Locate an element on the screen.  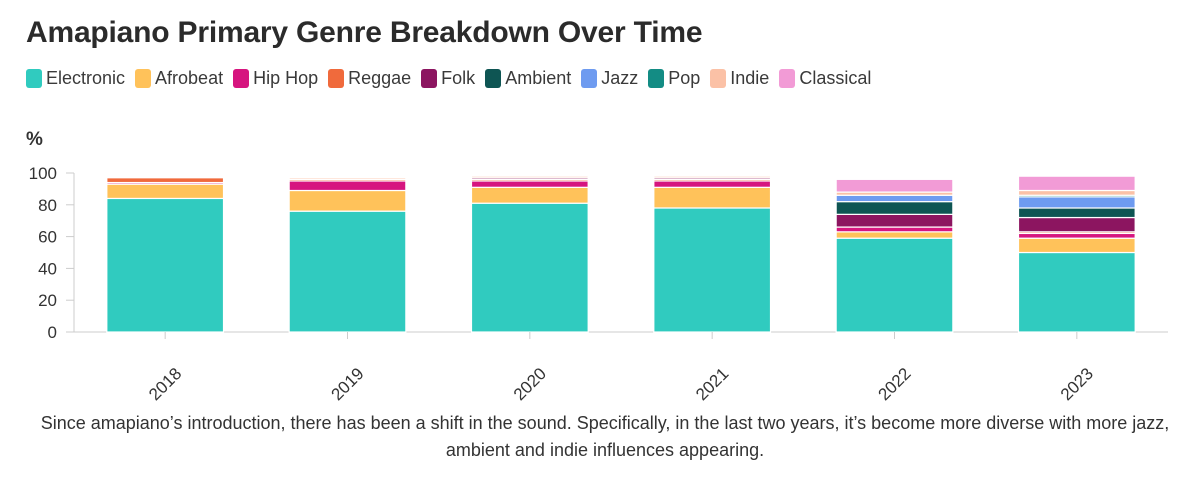
legend-item: Jazz is located at coordinates (609, 78).